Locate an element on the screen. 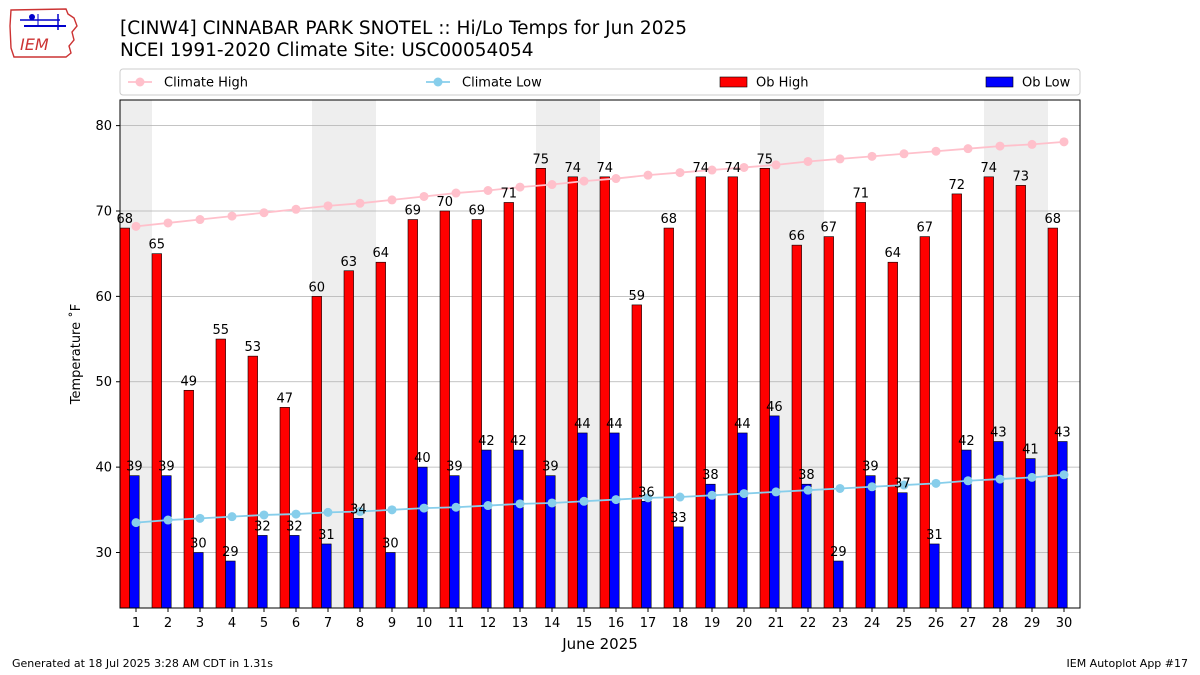  ob-low-label: 39 is located at coordinates (550, 467).